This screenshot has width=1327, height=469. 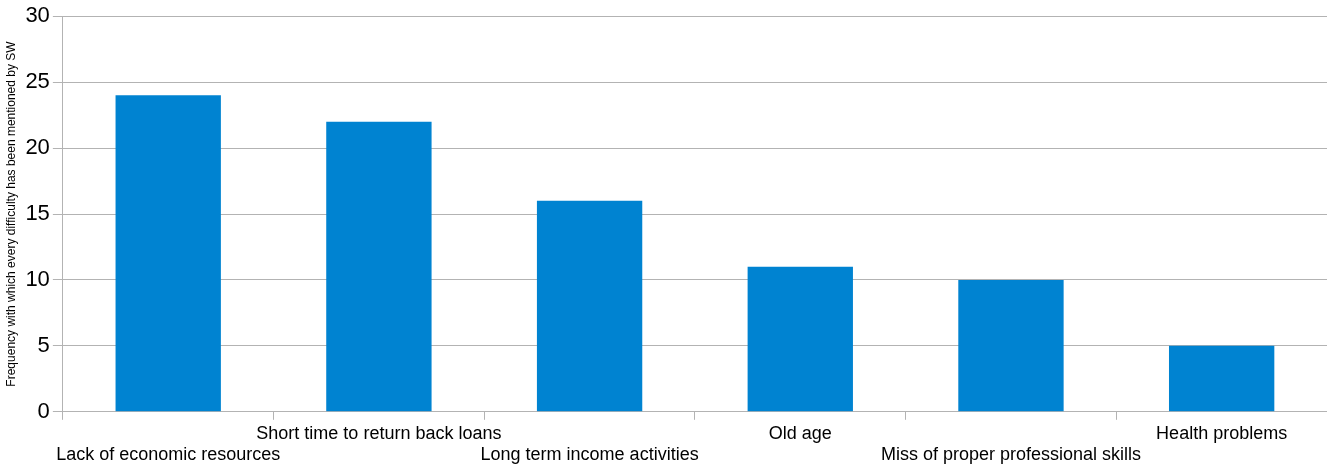 What do you see at coordinates (37, 278) in the screenshot?
I see `y-tick-label: 10` at bounding box center [37, 278].